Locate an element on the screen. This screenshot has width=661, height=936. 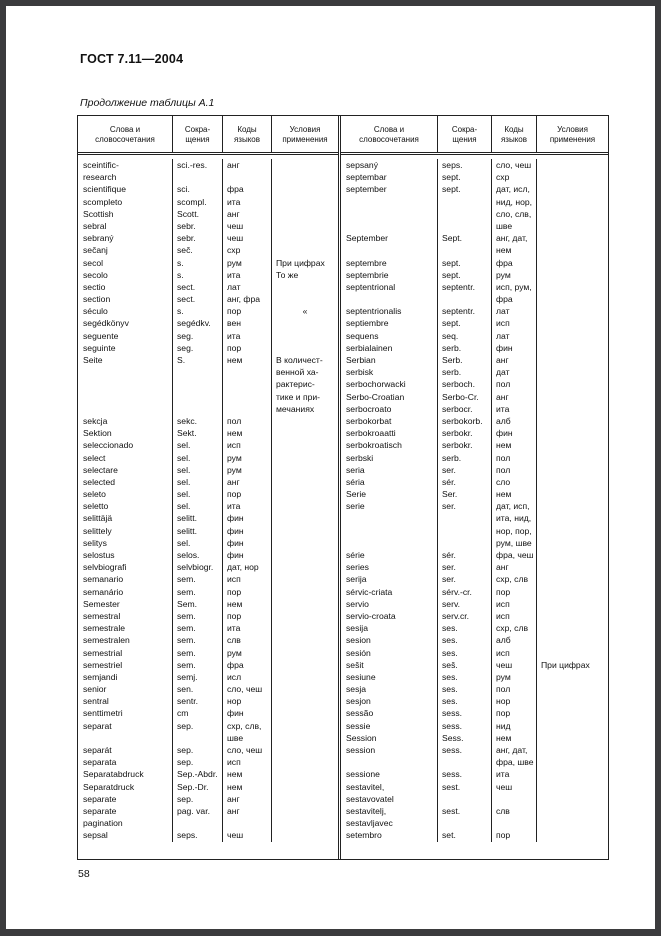
page-number: 58 is located at coordinates (84, 874).